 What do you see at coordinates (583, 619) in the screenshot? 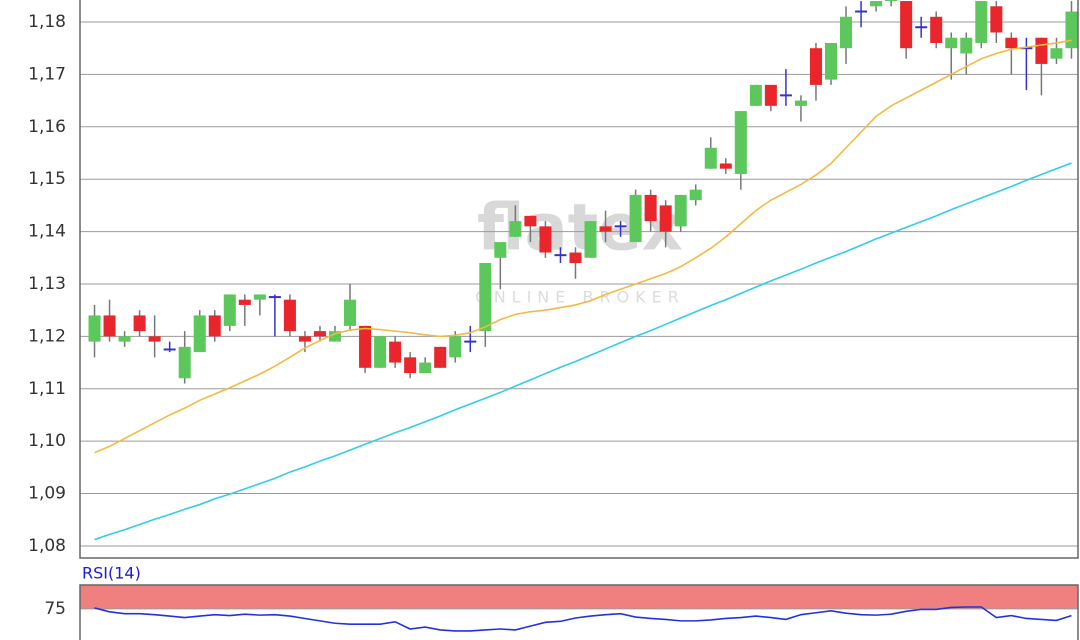
I see `rsi-line` at bounding box center [583, 619].